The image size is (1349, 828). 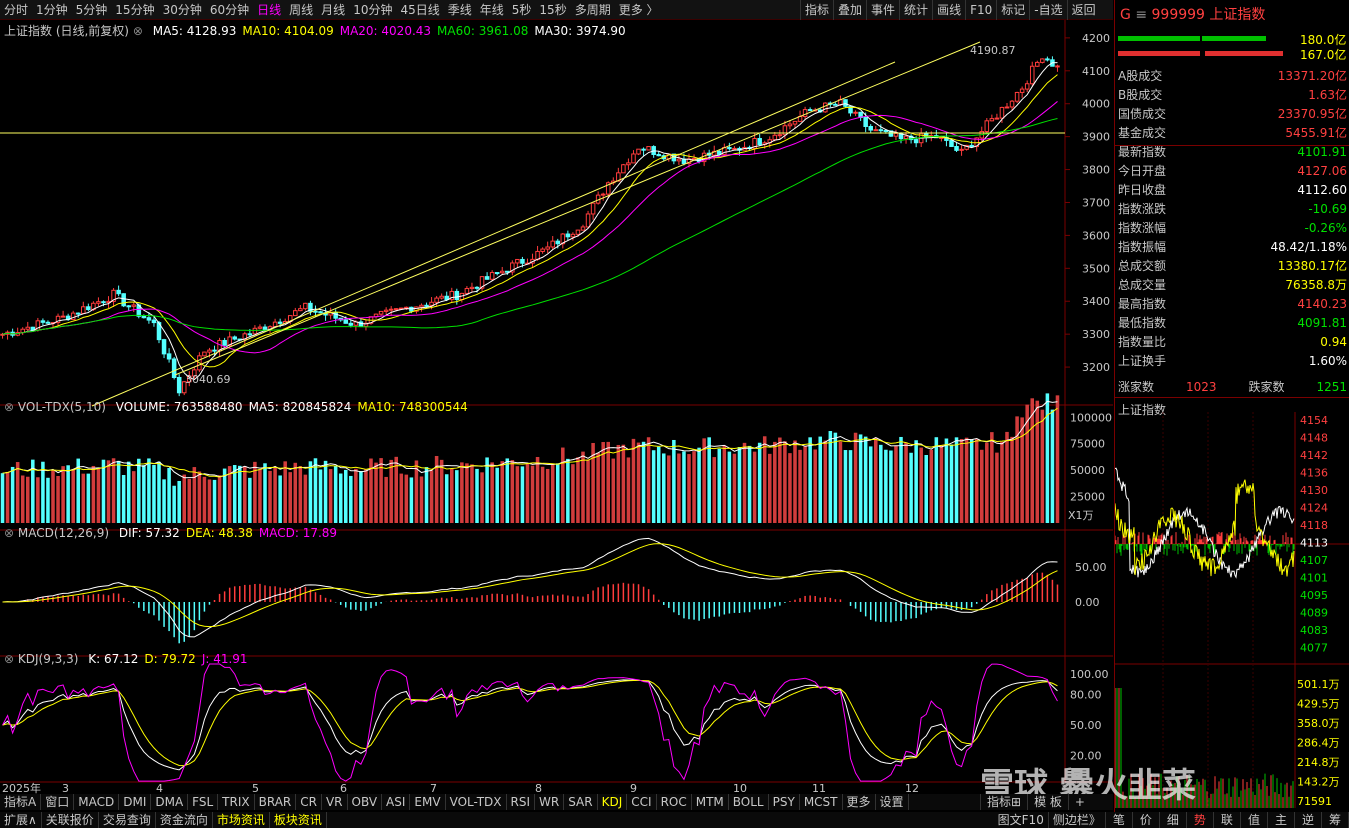 I want to click on indicator-extra-tab: +, so click(x=1079, y=802).